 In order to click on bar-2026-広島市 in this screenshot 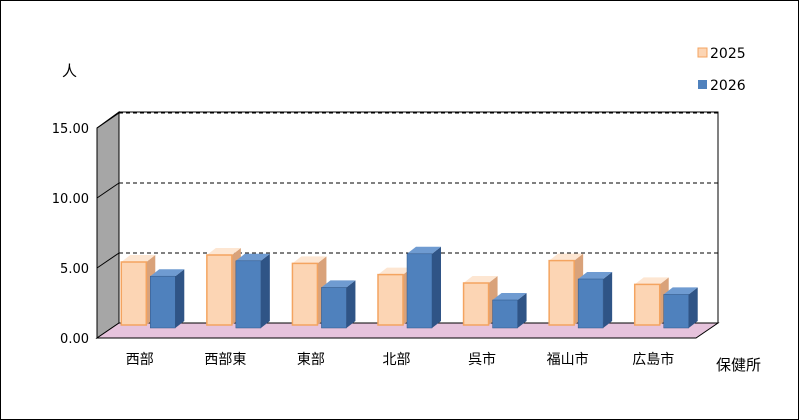, I will do `click(680, 308)`.